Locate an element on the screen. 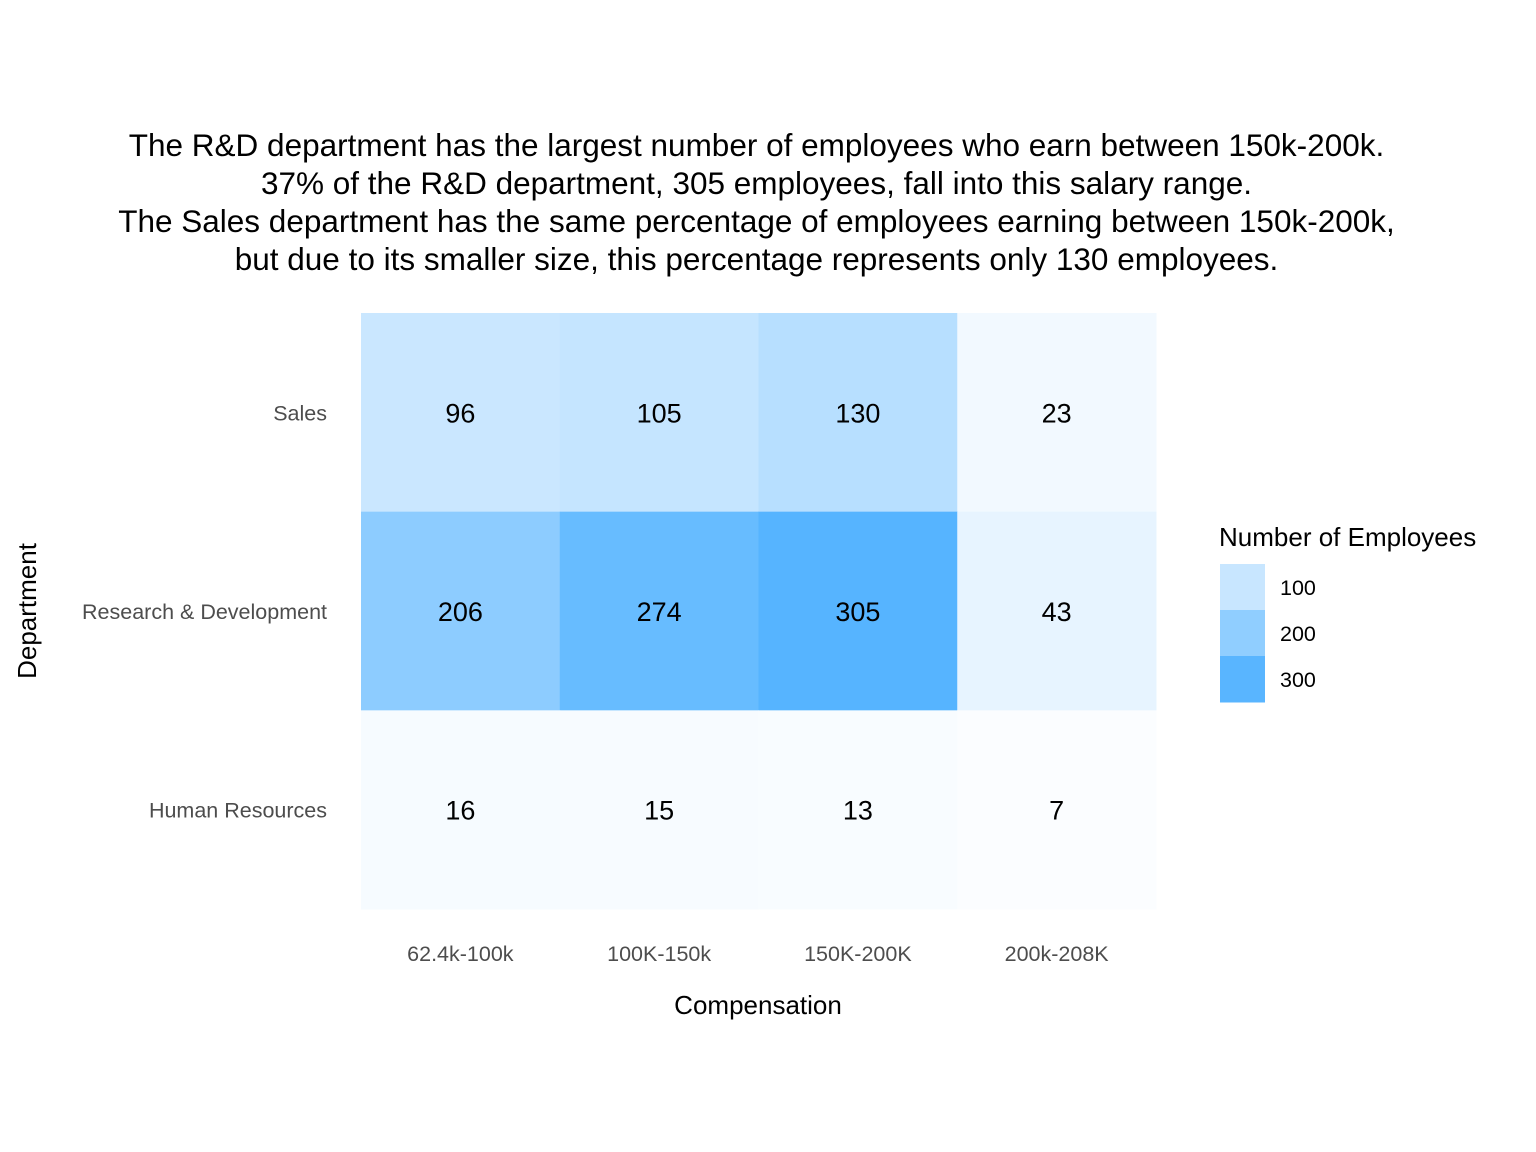  y-tick-label: Research & Development is located at coordinates (204, 612).